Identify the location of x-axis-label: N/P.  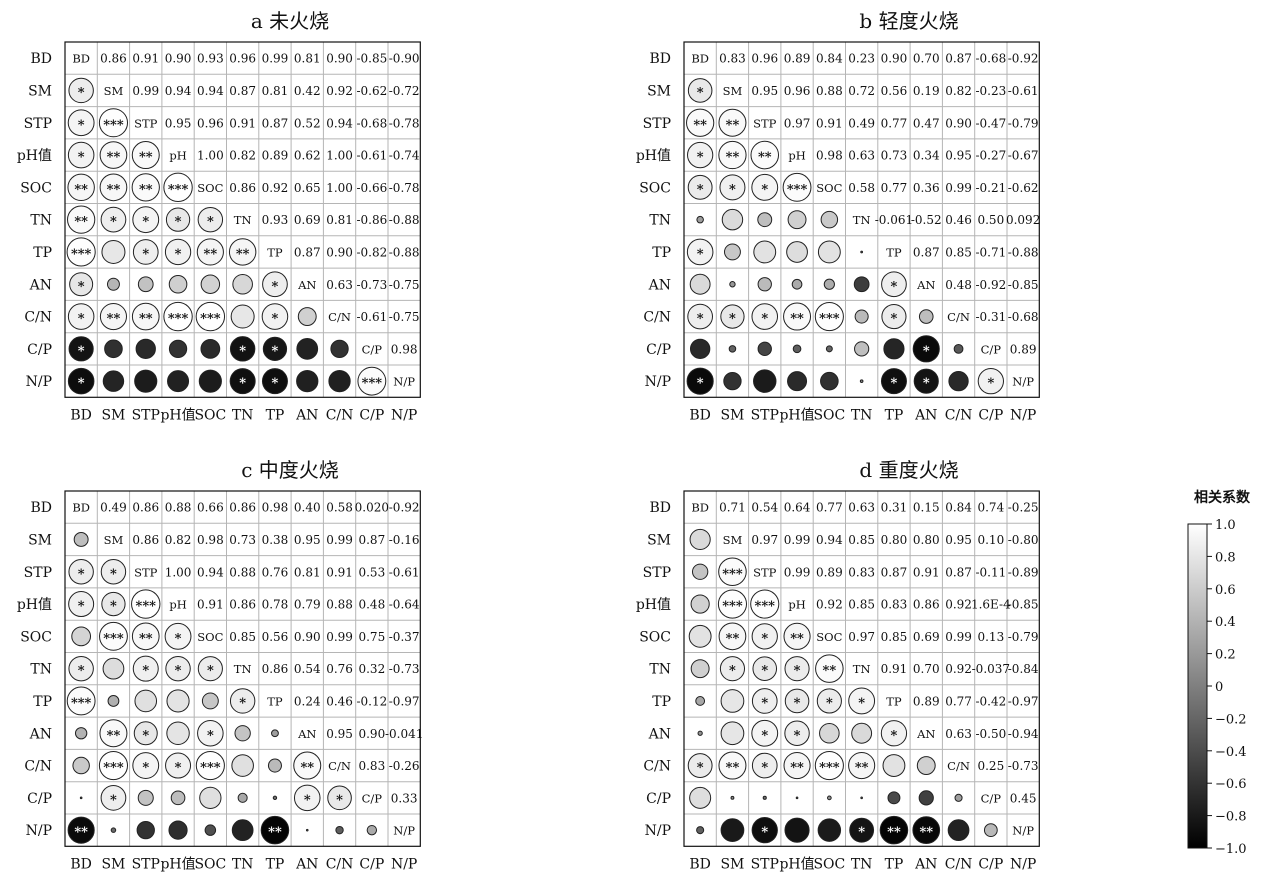
(404, 864).